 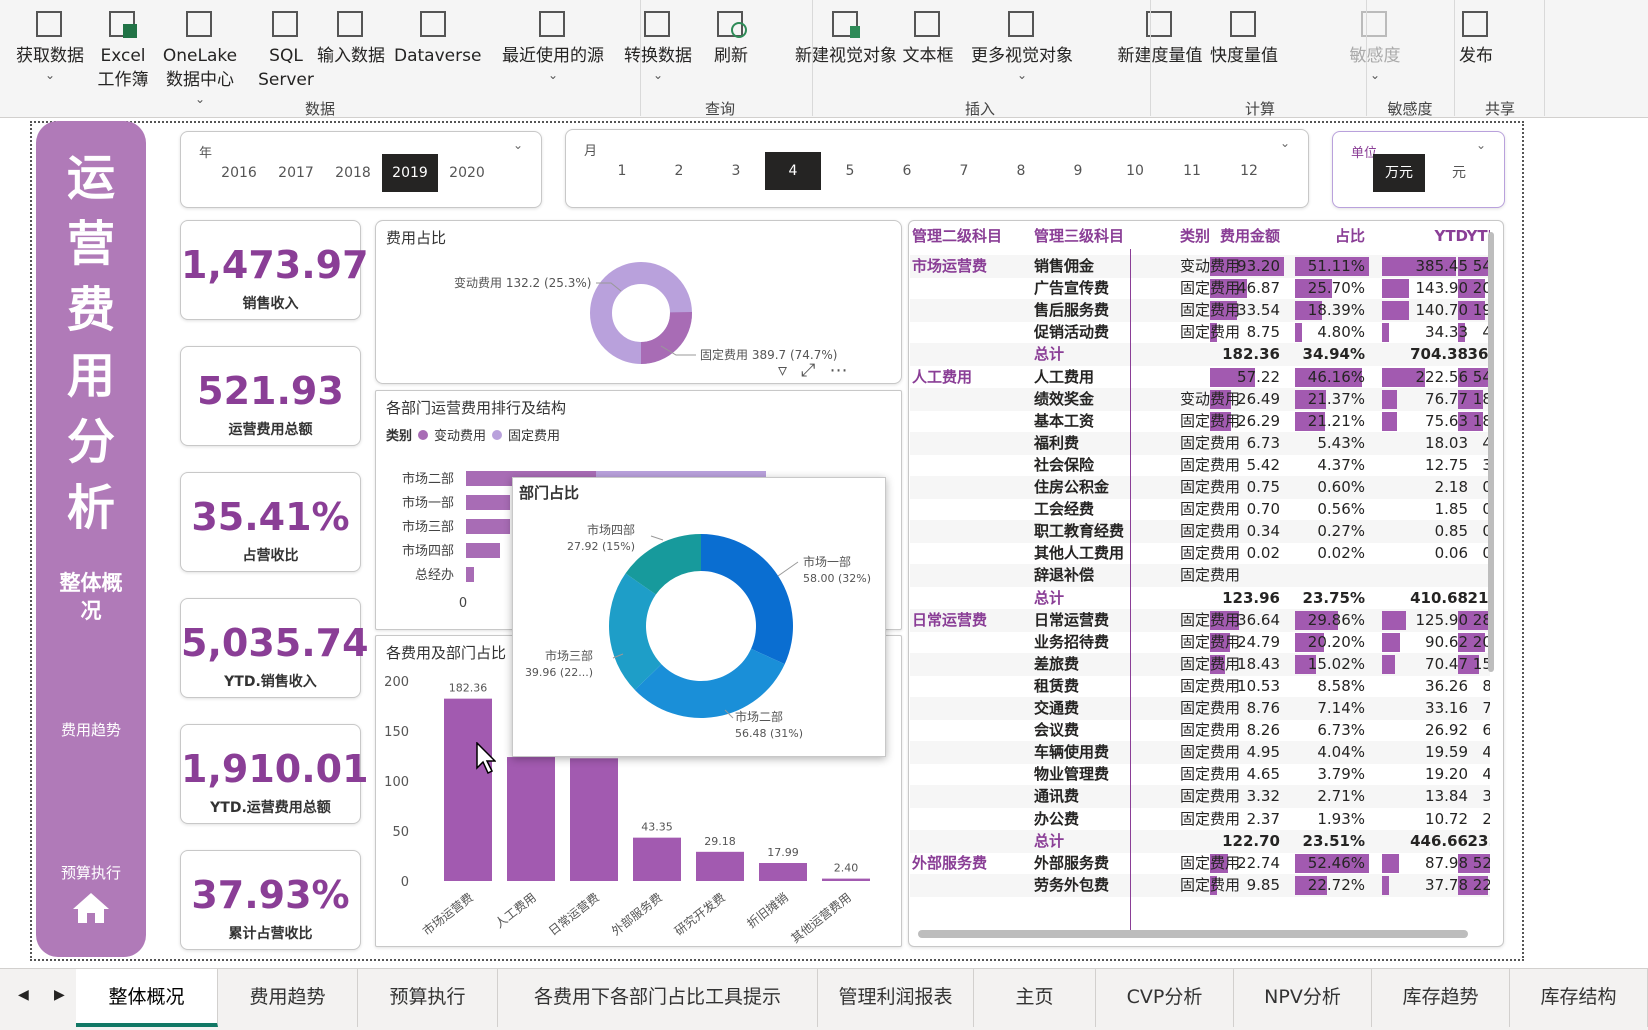 I want to click on tab-2: 预算执行, so click(x=428, y=998).